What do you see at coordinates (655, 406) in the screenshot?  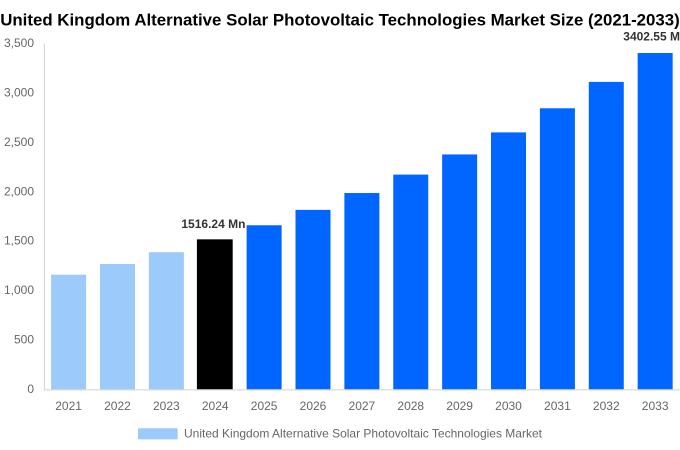 I see `svg-text: 2033` at bounding box center [655, 406].